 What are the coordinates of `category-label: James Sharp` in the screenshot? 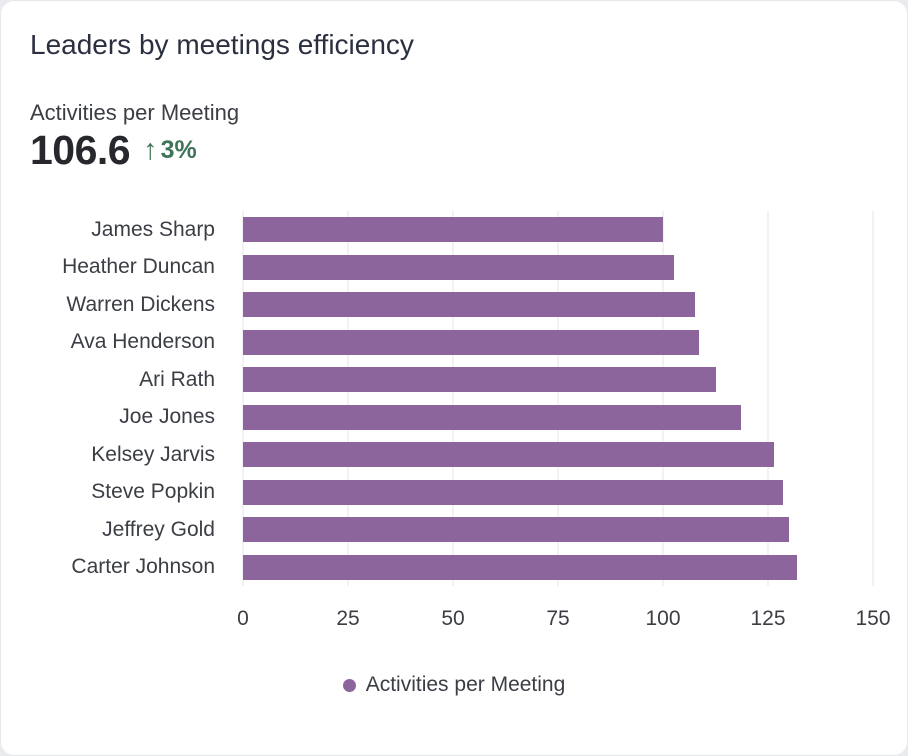 It's located at (153, 229).